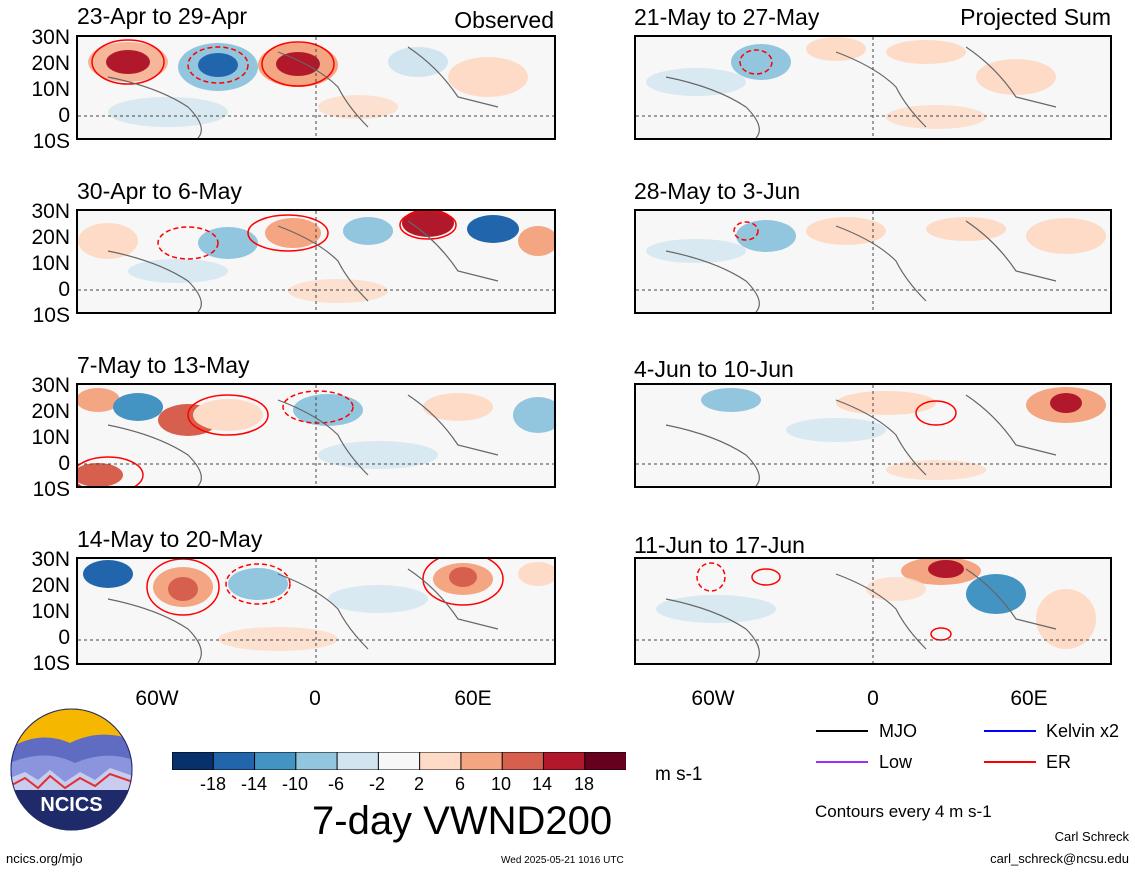 The image size is (1135, 872). I want to click on panel-title-3: 7-May to 13-May, so click(163, 365).